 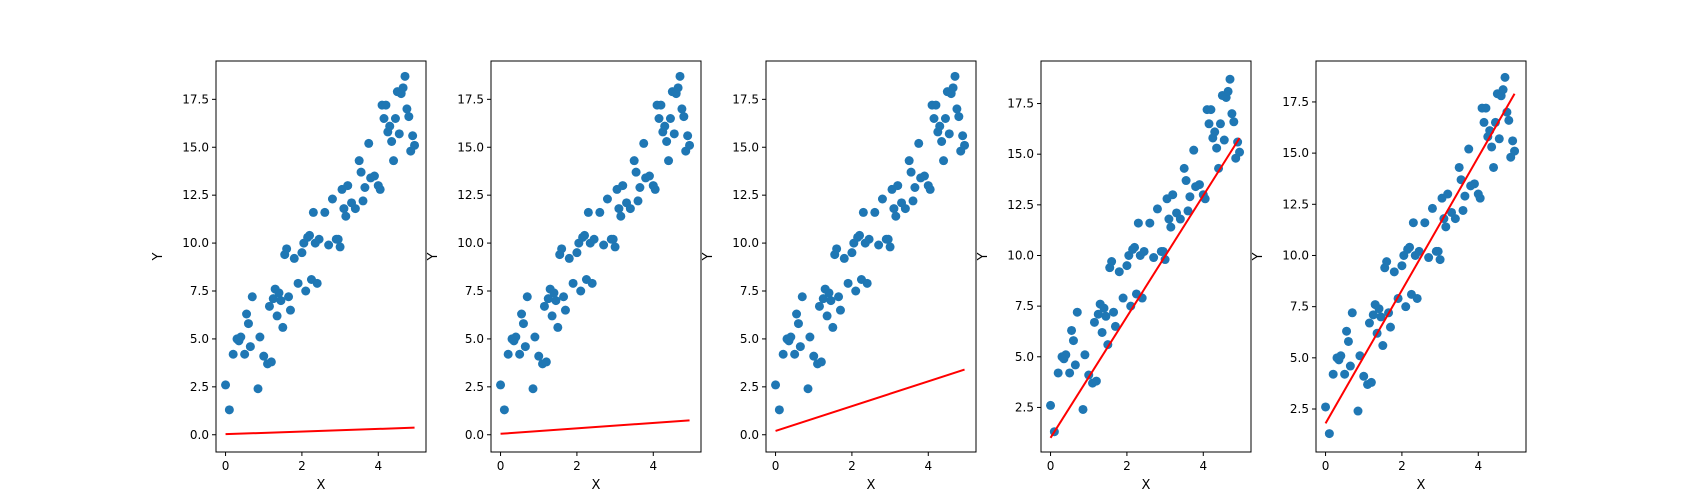 I want to click on fit-line, so click(x=1145, y=288).